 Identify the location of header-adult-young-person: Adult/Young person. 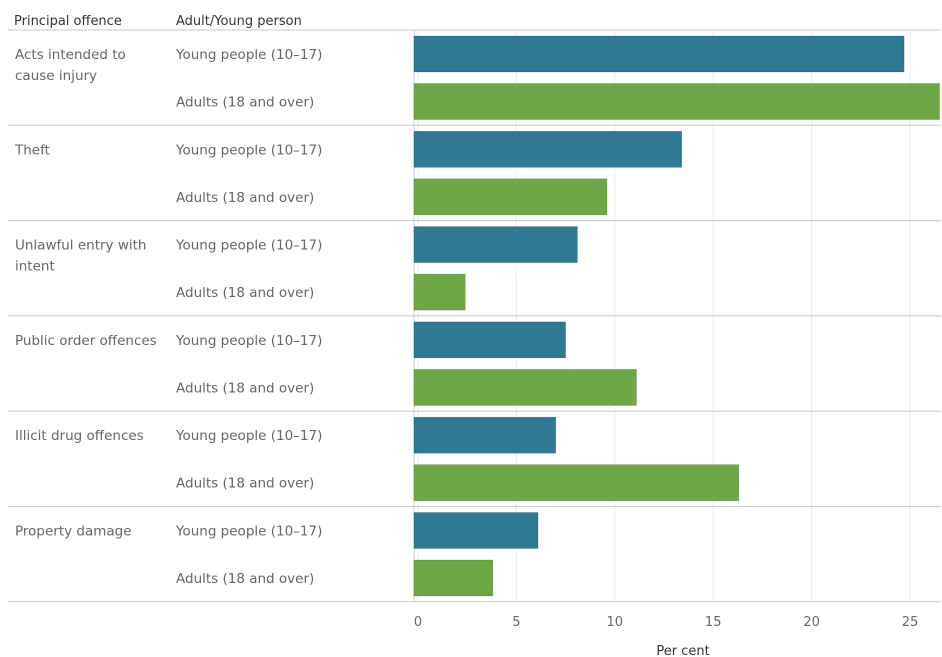
(239, 21).